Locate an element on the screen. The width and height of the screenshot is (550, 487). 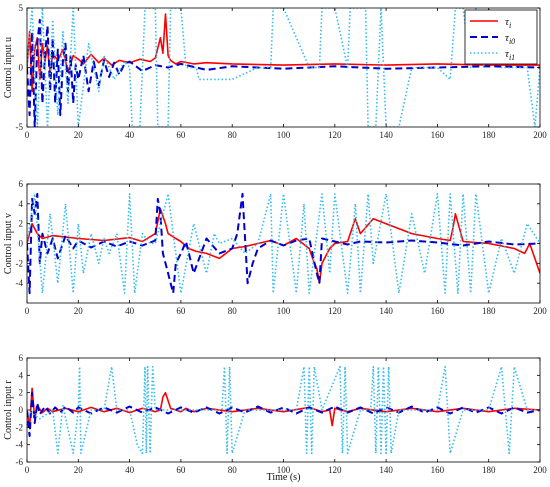
legend-entry-tau-i: τi is located at coordinates (508, 23).